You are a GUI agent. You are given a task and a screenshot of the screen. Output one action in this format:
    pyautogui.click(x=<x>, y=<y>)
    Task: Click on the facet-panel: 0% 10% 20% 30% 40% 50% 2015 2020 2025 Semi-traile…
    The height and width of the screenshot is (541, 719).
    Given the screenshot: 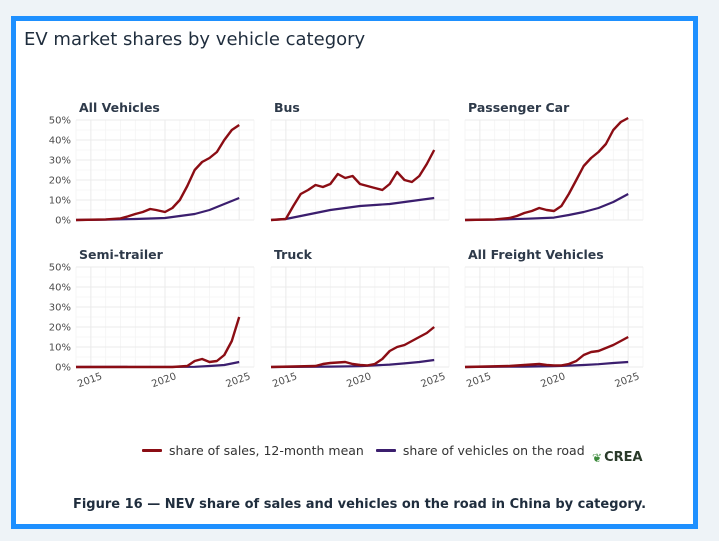 What is the action you would take?
    pyautogui.click(x=152, y=318)
    